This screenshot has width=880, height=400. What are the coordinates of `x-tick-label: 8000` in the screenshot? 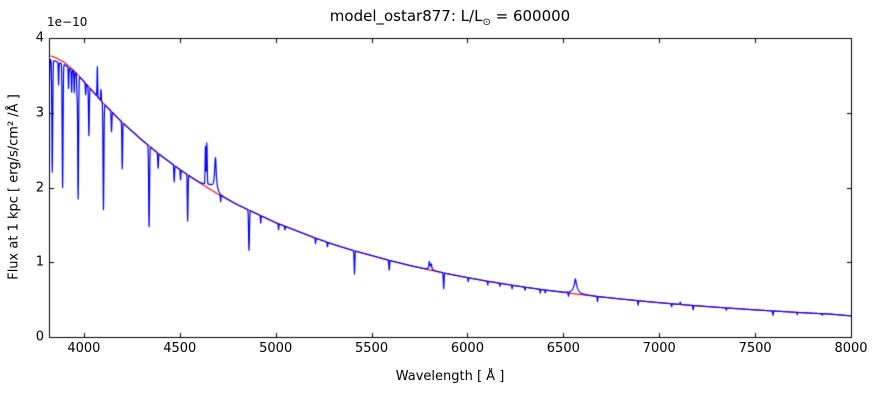 It's located at (851, 348).